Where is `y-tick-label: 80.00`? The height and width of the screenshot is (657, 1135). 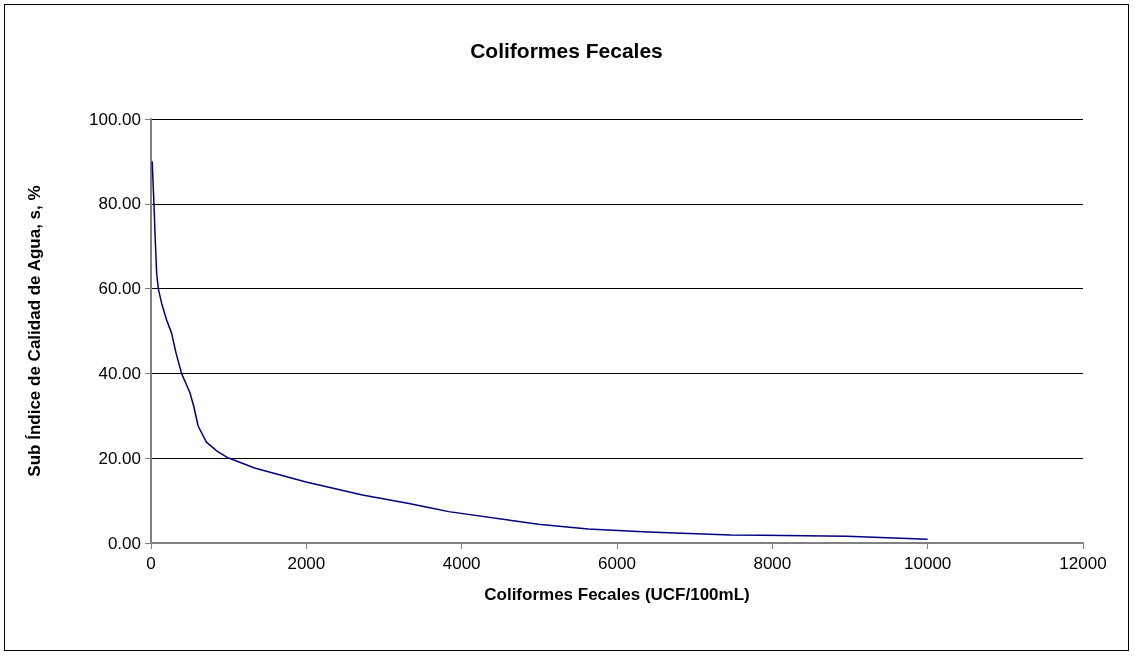 y-tick-label: 80.00 is located at coordinates (119, 204).